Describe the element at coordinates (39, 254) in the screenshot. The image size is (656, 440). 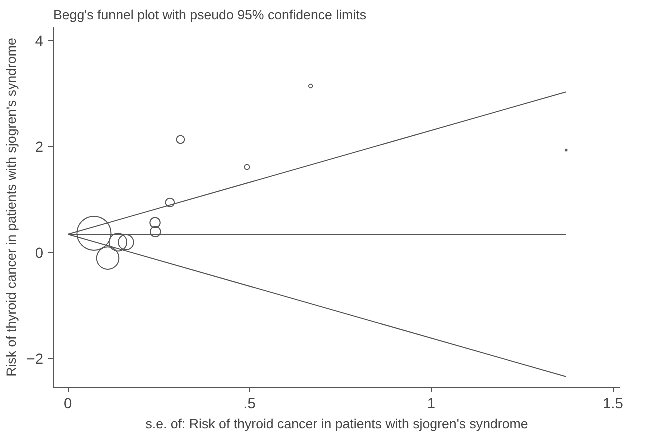
I see `y-tick-label: 0` at that location.